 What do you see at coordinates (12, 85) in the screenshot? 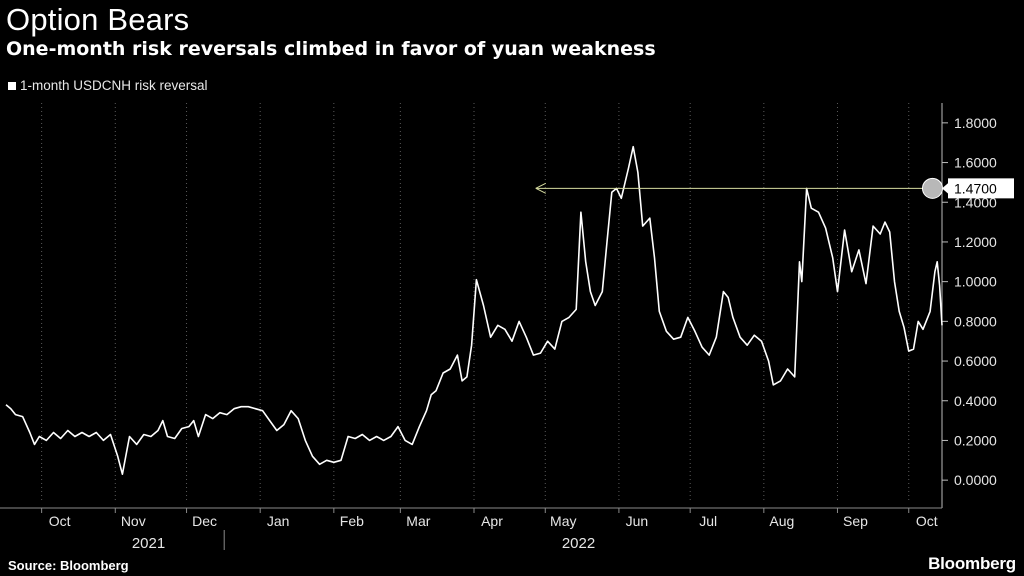
I see `legend-swatch` at bounding box center [12, 85].